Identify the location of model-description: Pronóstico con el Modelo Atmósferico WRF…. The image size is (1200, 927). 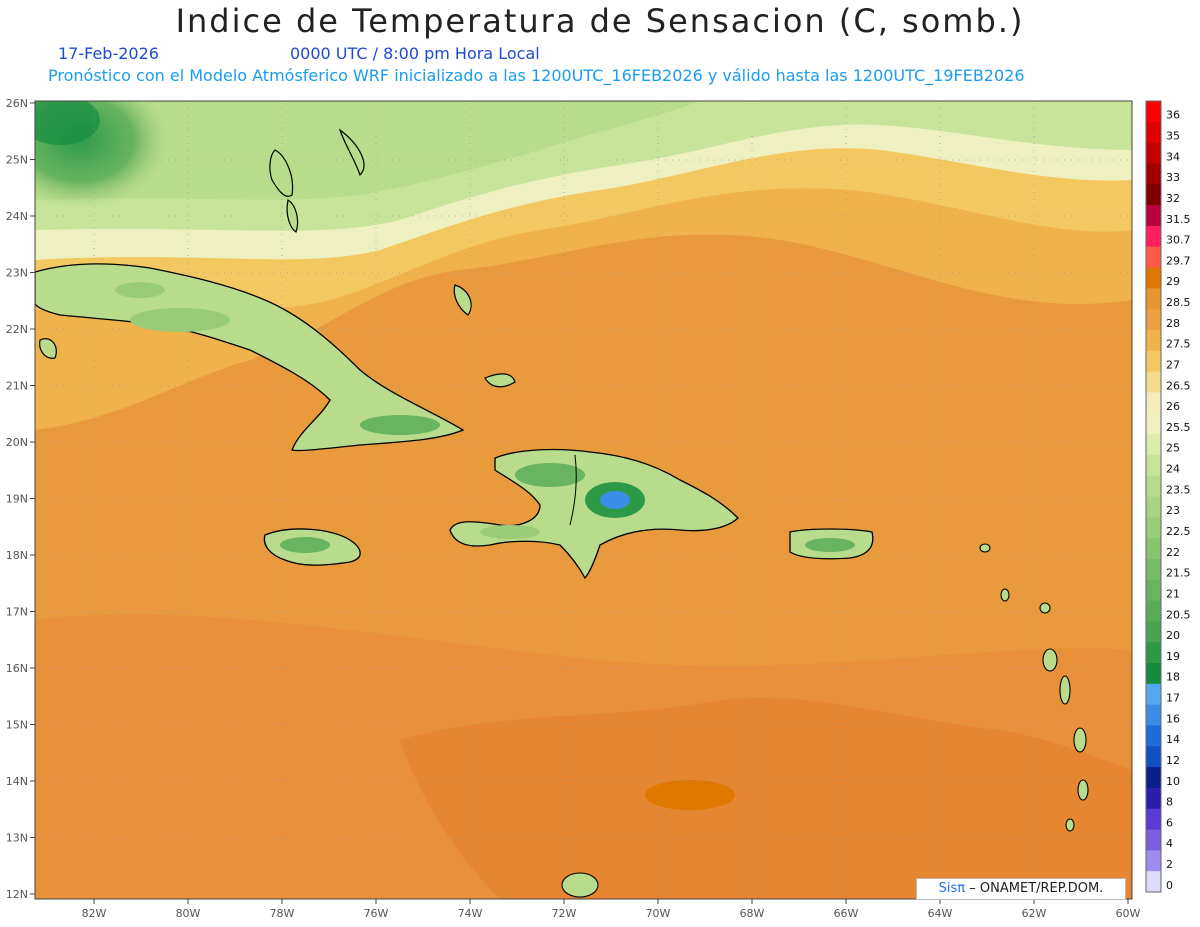
(536, 75).